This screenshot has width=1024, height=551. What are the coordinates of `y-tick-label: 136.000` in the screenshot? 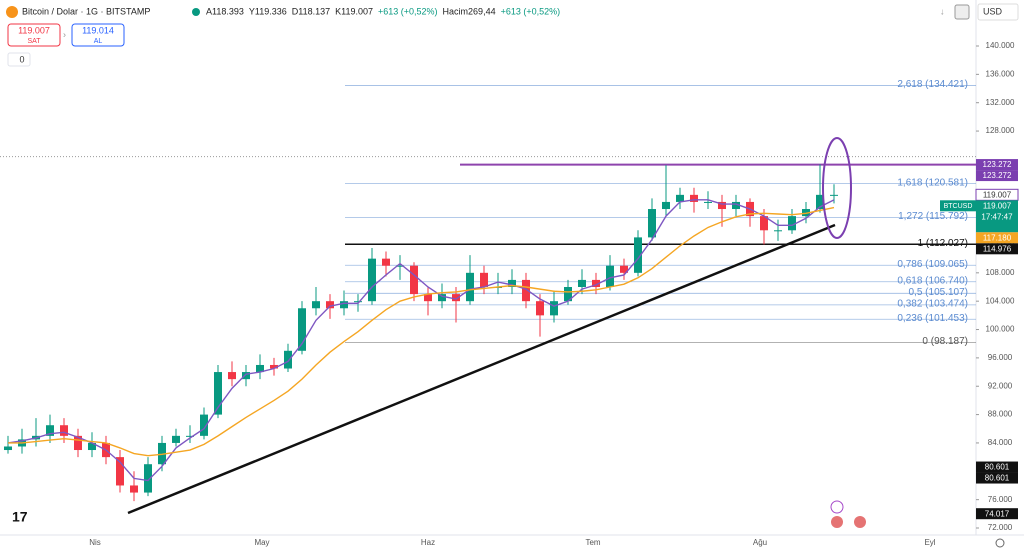 It's located at (1000, 73).